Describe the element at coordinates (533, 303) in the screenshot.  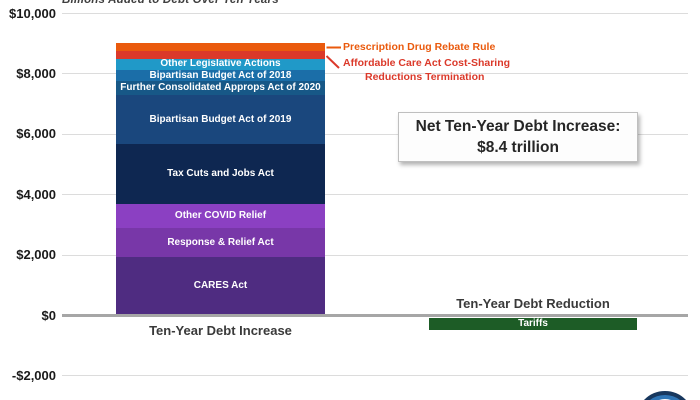
I see `category-label-reduction: Ten-Year Debt Reduction` at that location.